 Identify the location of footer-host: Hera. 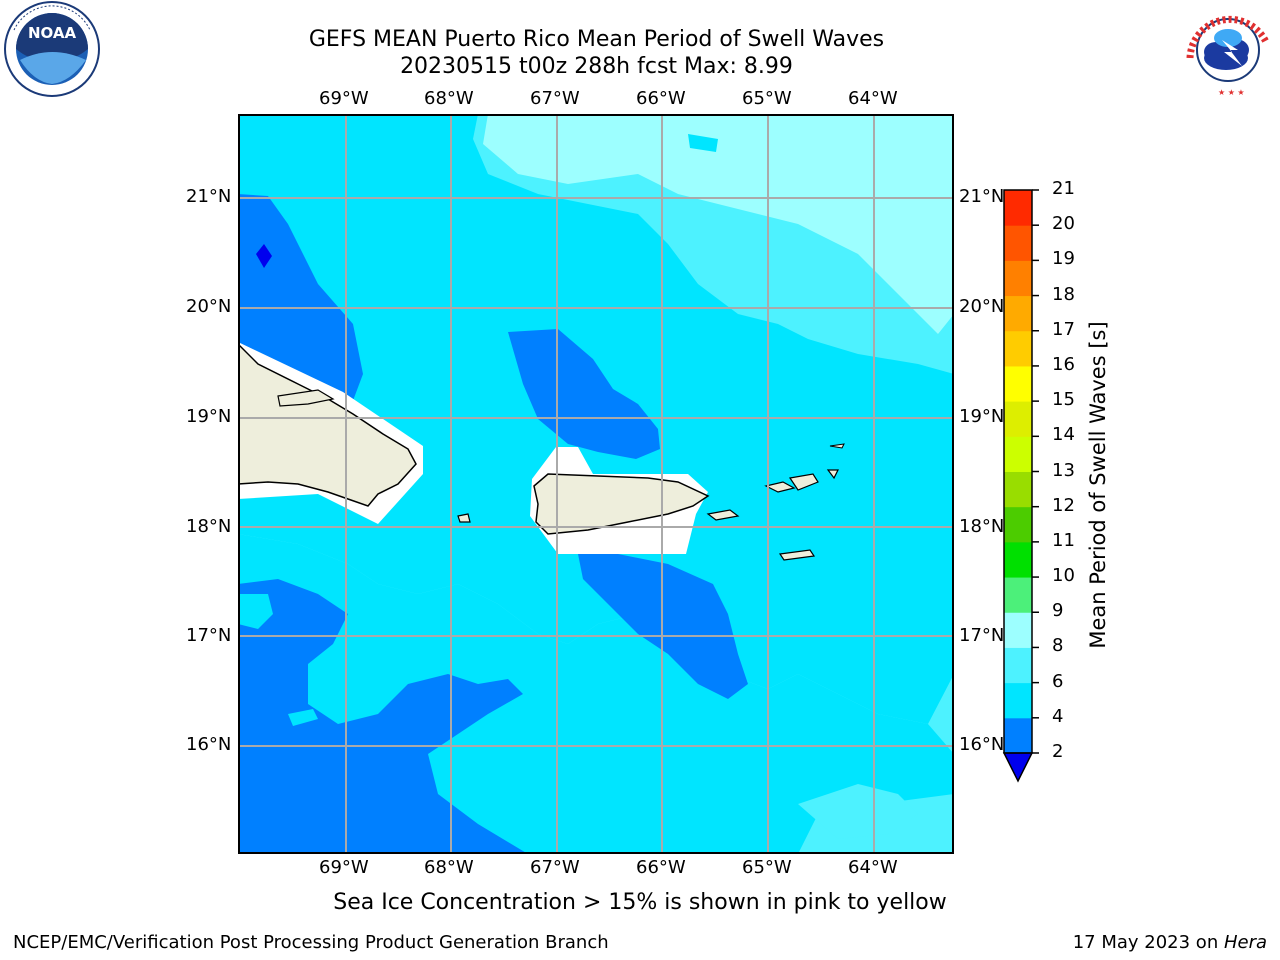
(1245, 942).